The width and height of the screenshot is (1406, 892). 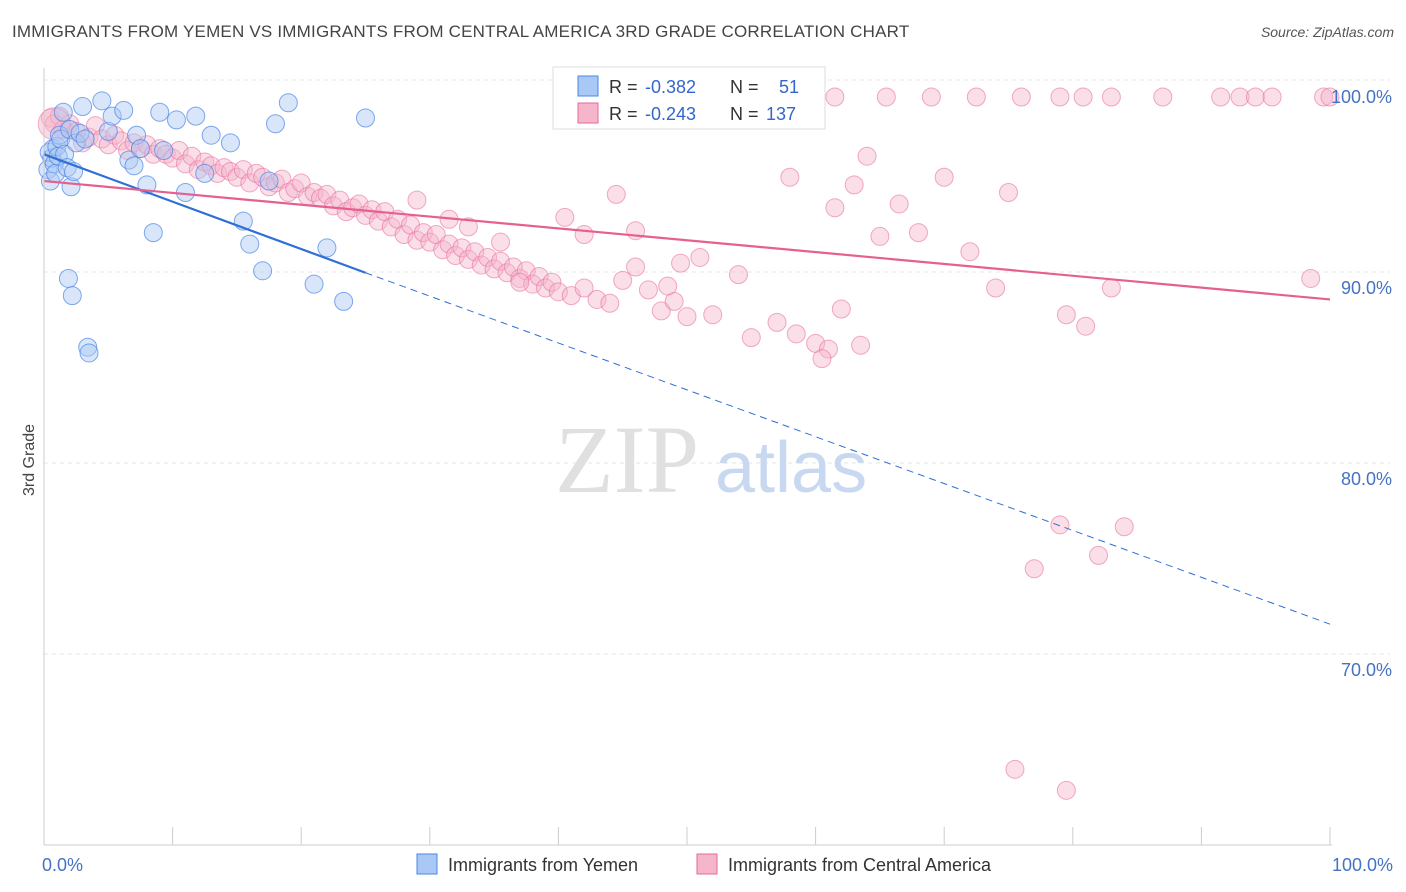 What do you see at coordinates (707, 864) in the screenshot?
I see `legend-swatch-central-america` at bounding box center [707, 864].